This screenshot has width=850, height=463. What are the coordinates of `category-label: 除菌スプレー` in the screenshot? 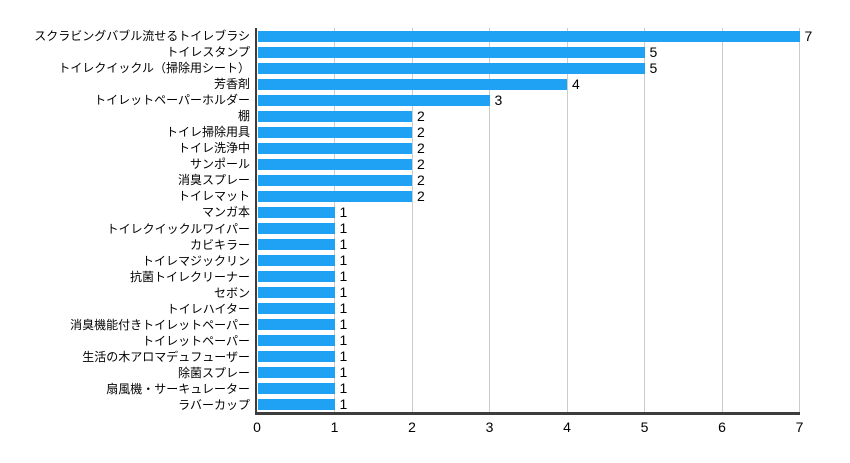 It's located at (213, 372).